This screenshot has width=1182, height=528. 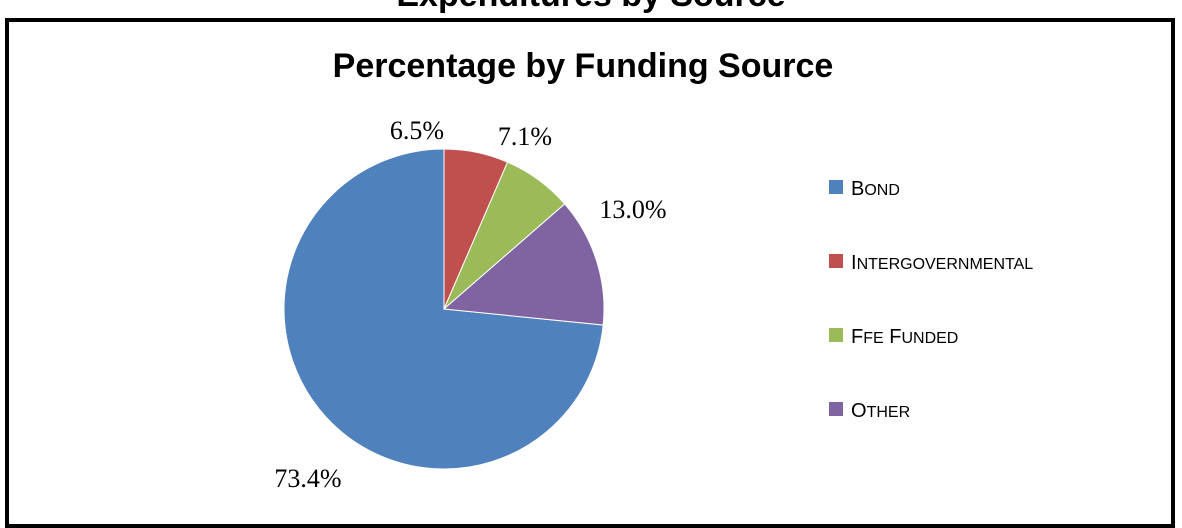 What do you see at coordinates (307, 478) in the screenshot?
I see `data-label-bond: 73.4%` at bounding box center [307, 478].